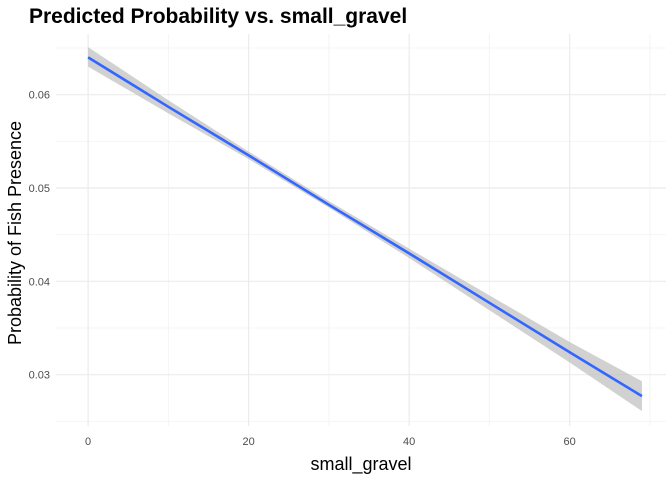  What do you see at coordinates (39, 282) in the screenshot?
I see `y-tick-label: 0.04` at bounding box center [39, 282].